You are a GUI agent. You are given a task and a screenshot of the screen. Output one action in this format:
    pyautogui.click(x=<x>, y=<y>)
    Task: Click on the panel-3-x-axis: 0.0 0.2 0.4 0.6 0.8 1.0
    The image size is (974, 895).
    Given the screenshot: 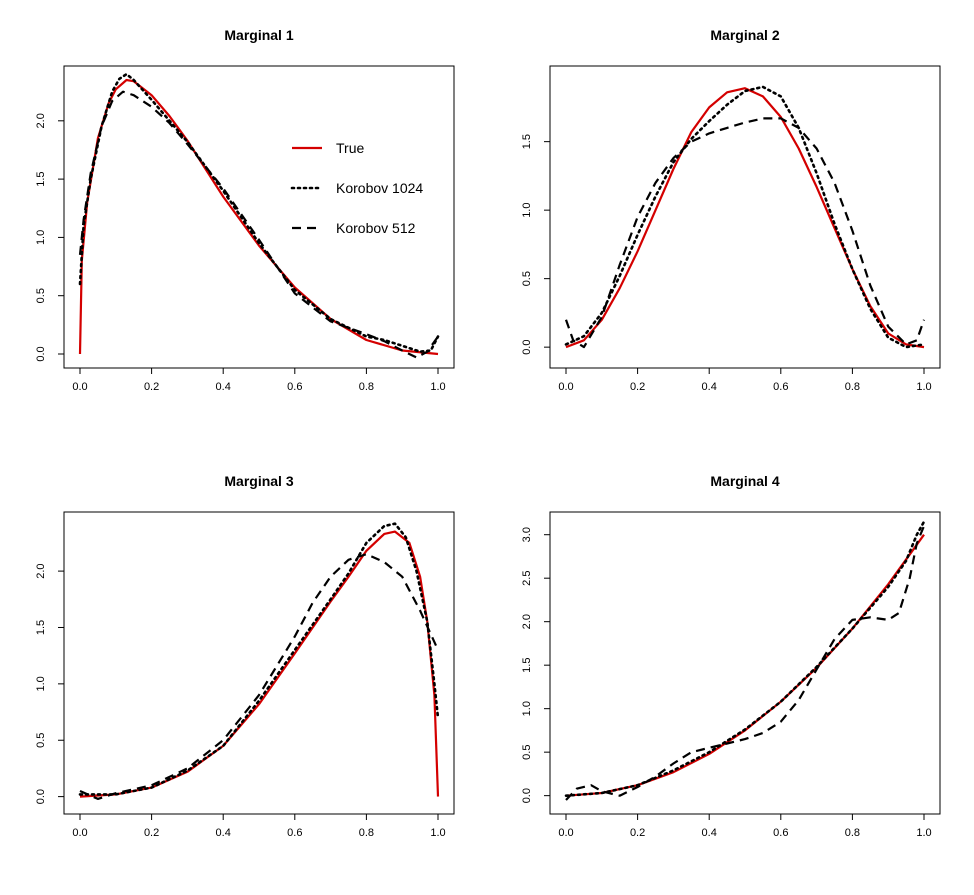 What is the action you would take?
    pyautogui.click(x=259, y=826)
    